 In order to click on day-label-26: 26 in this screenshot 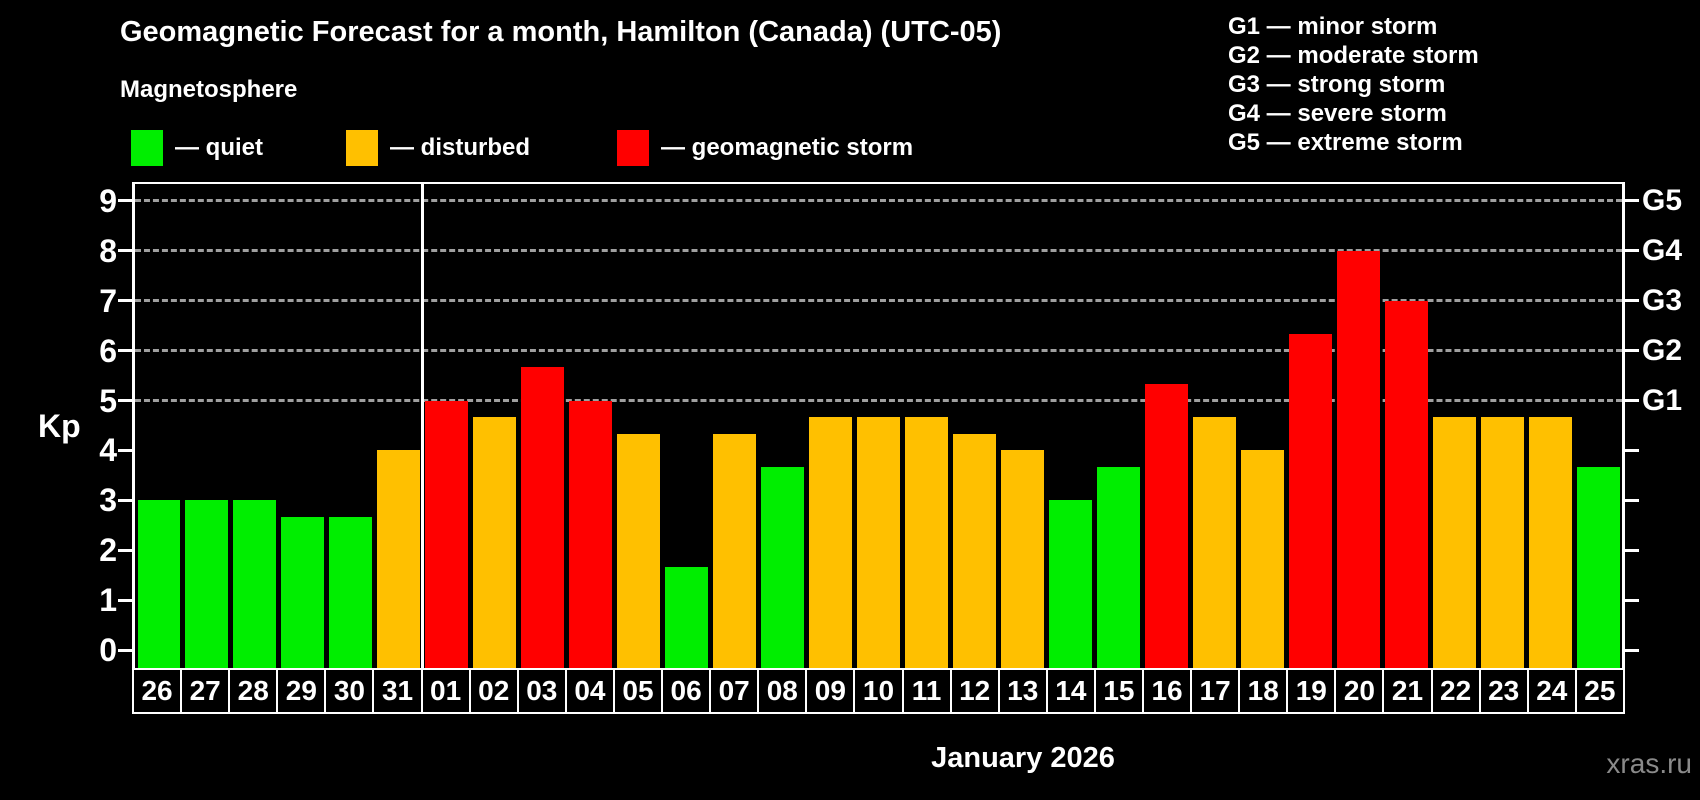, I will do `click(157, 691)`.